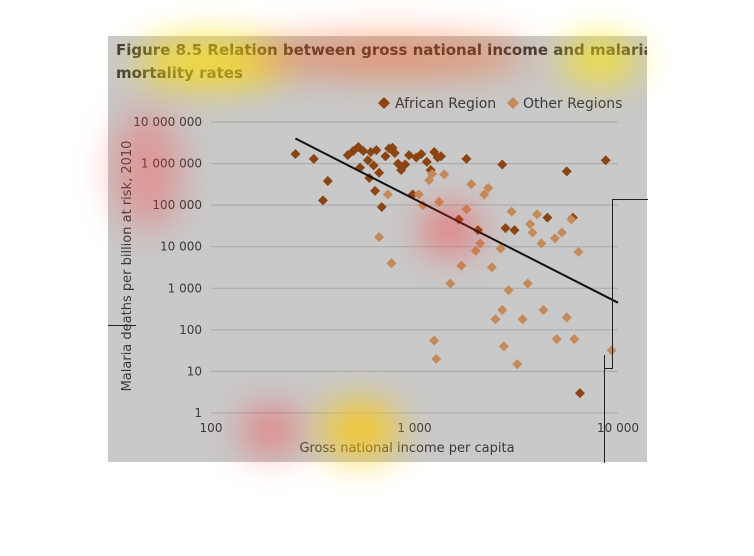 The width and height of the screenshot is (754, 556). I want to click on edge-line-left, so click(122, 325).